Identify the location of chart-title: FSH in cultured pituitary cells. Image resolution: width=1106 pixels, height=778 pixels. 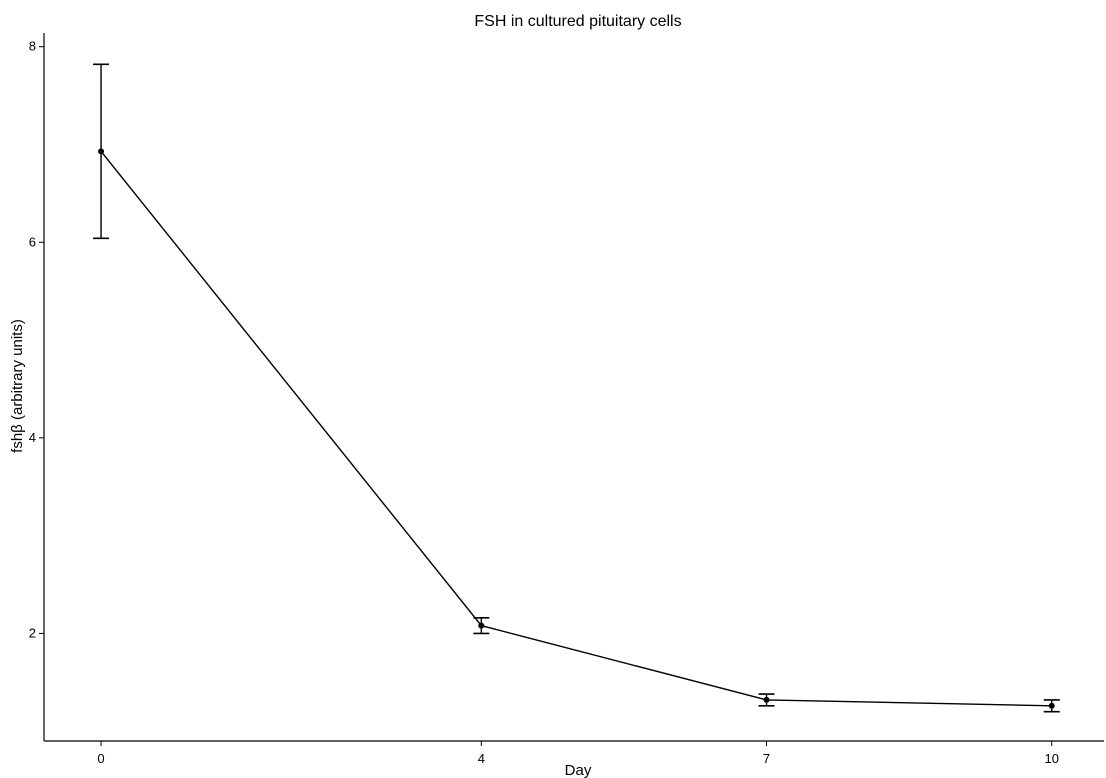
(577, 21).